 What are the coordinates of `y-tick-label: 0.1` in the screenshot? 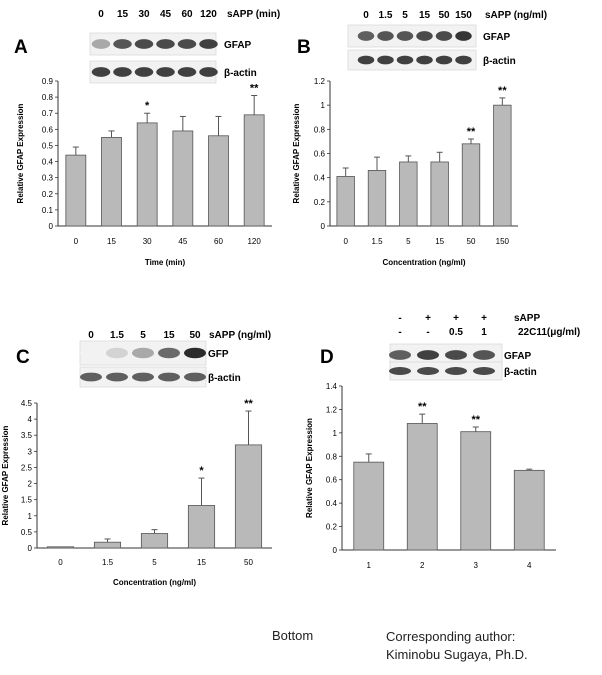 It's located at (48, 210).